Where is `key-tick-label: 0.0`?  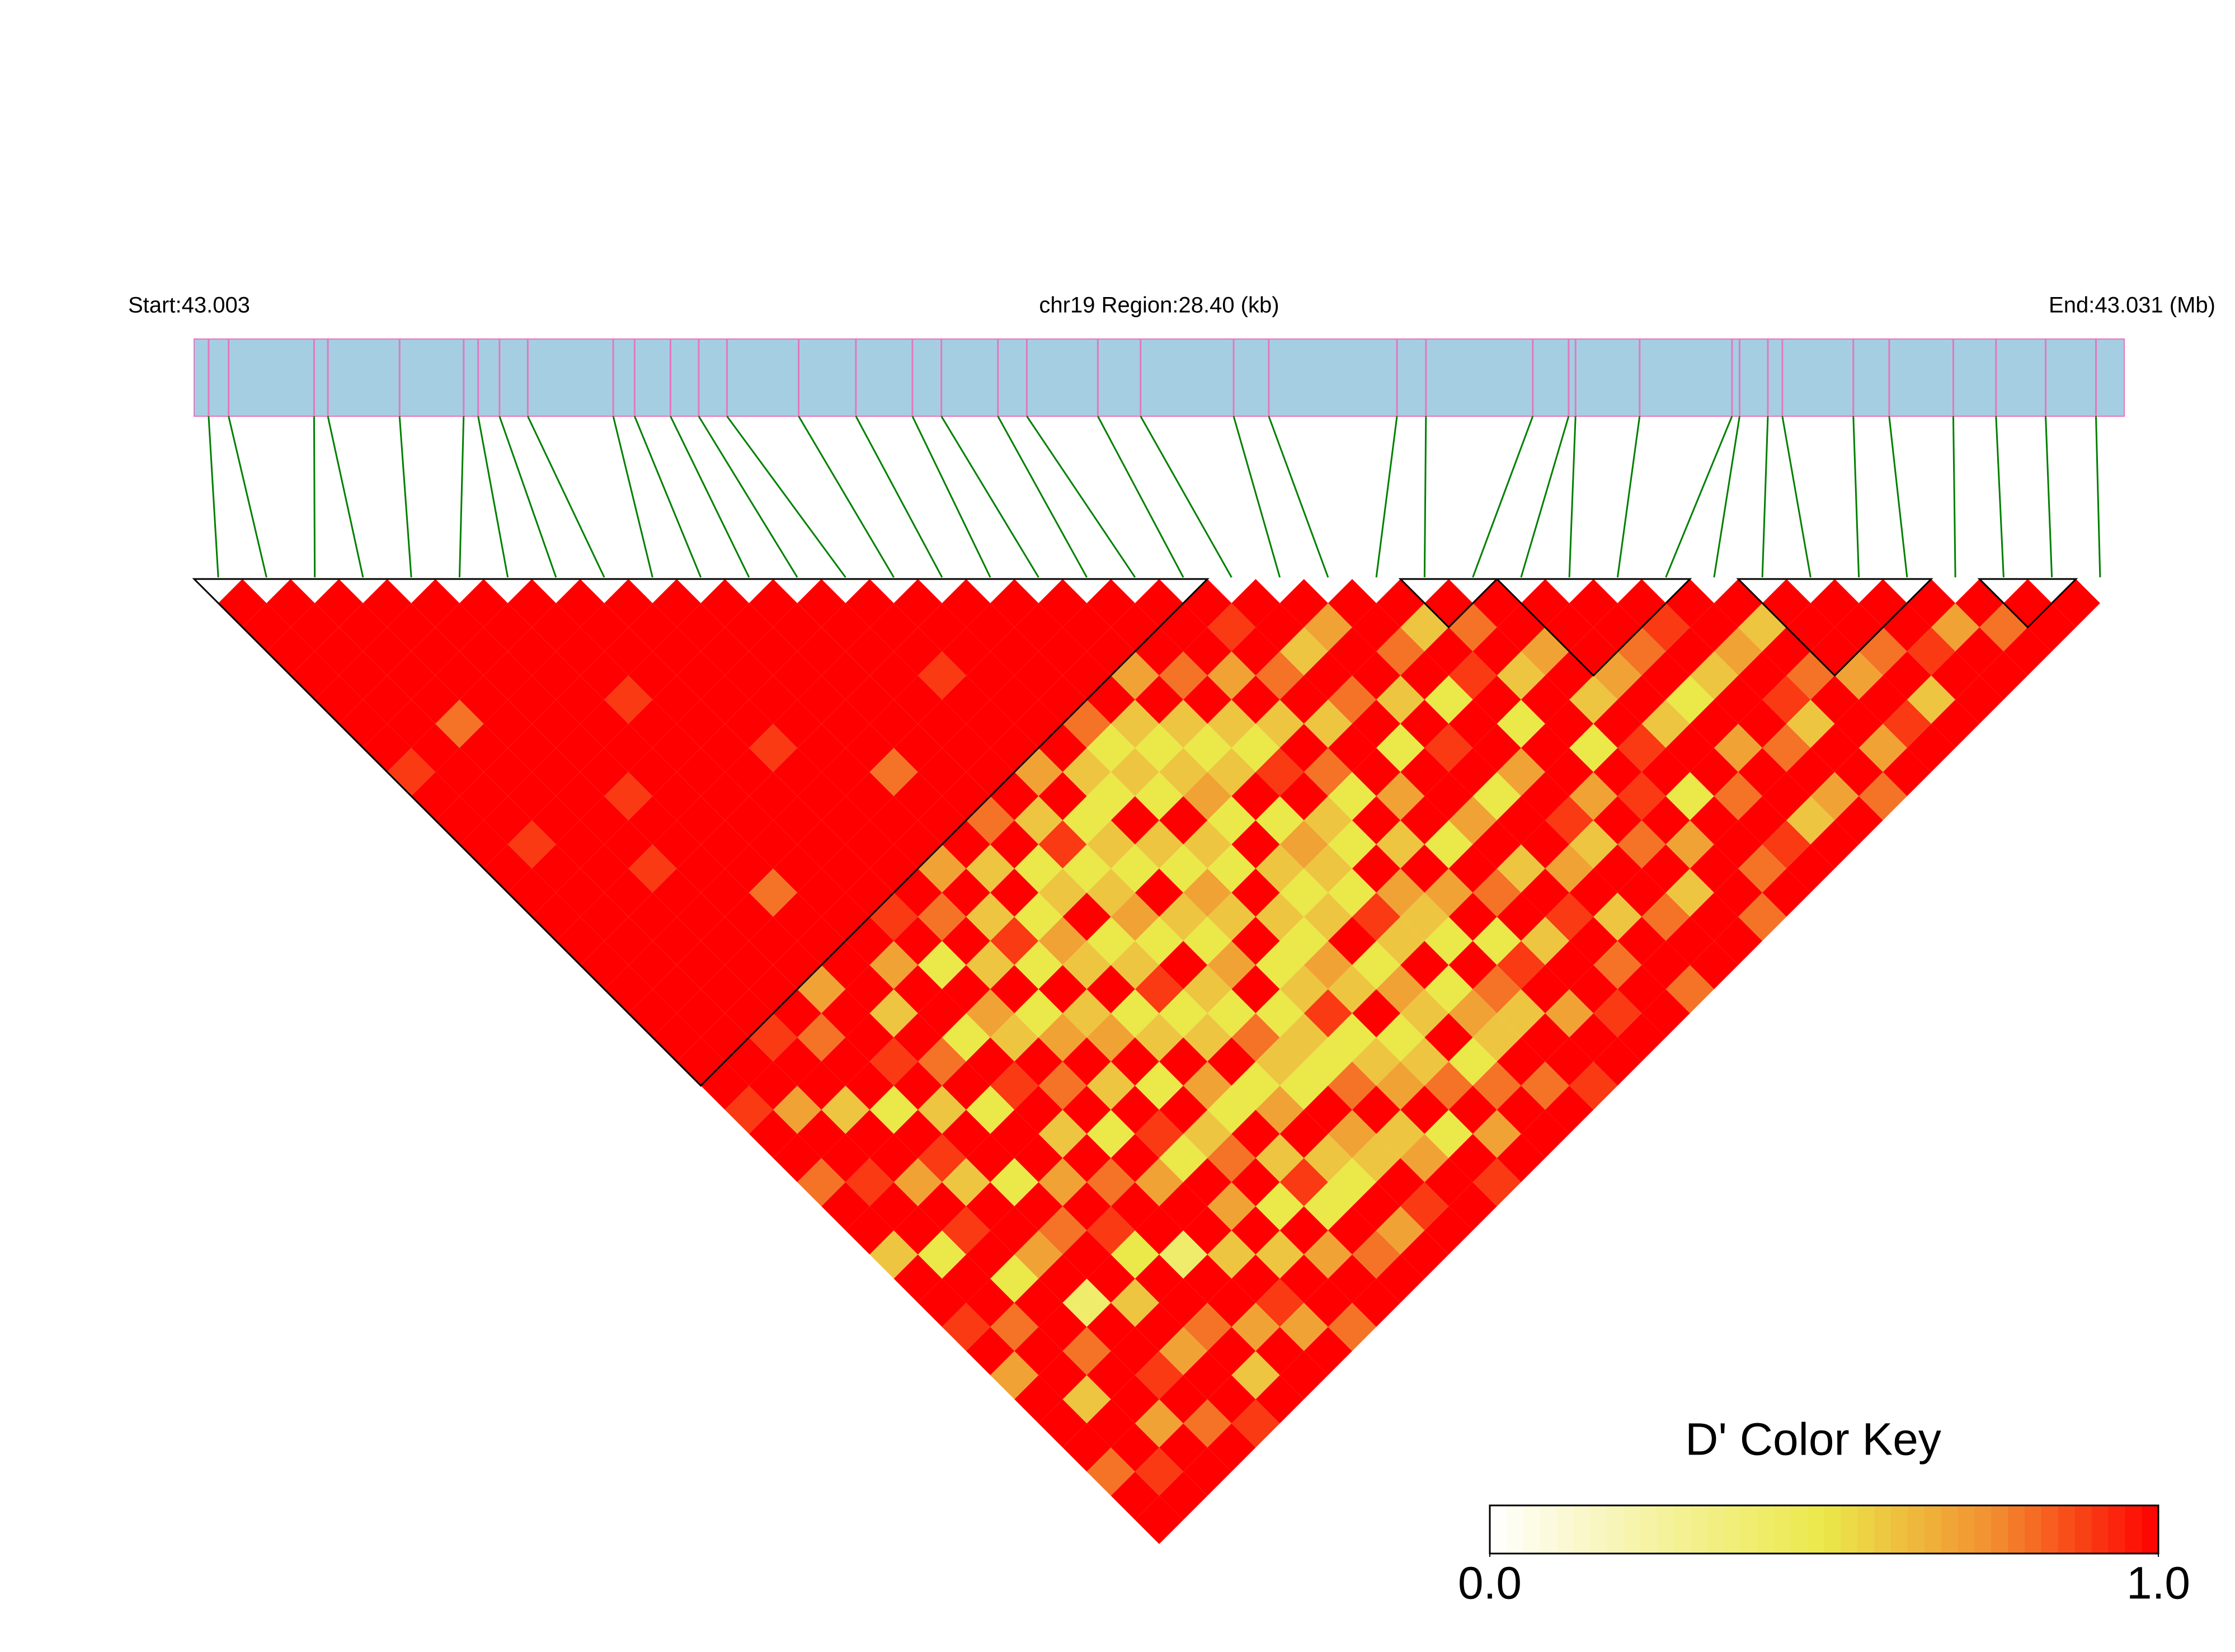
key-tick-label: 0.0 is located at coordinates (1490, 1584).